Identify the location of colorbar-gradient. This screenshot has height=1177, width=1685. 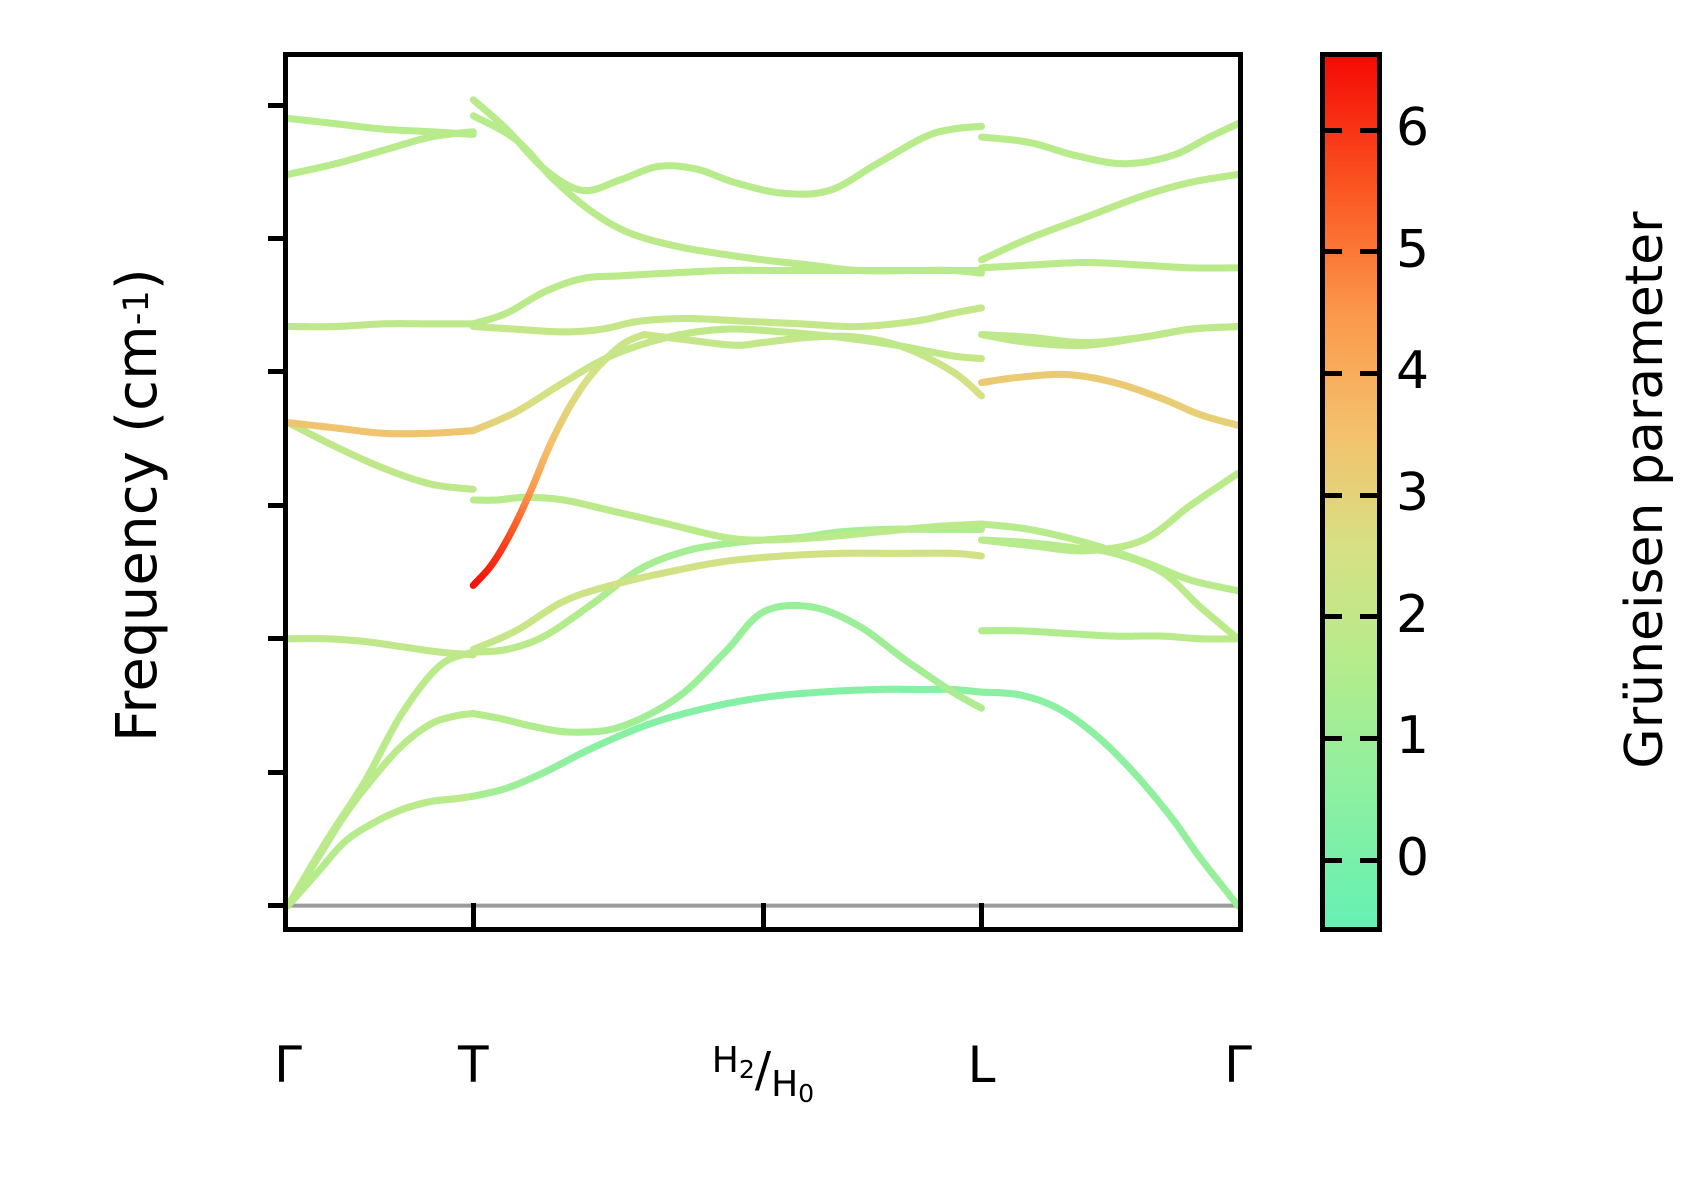
(1351, 492).